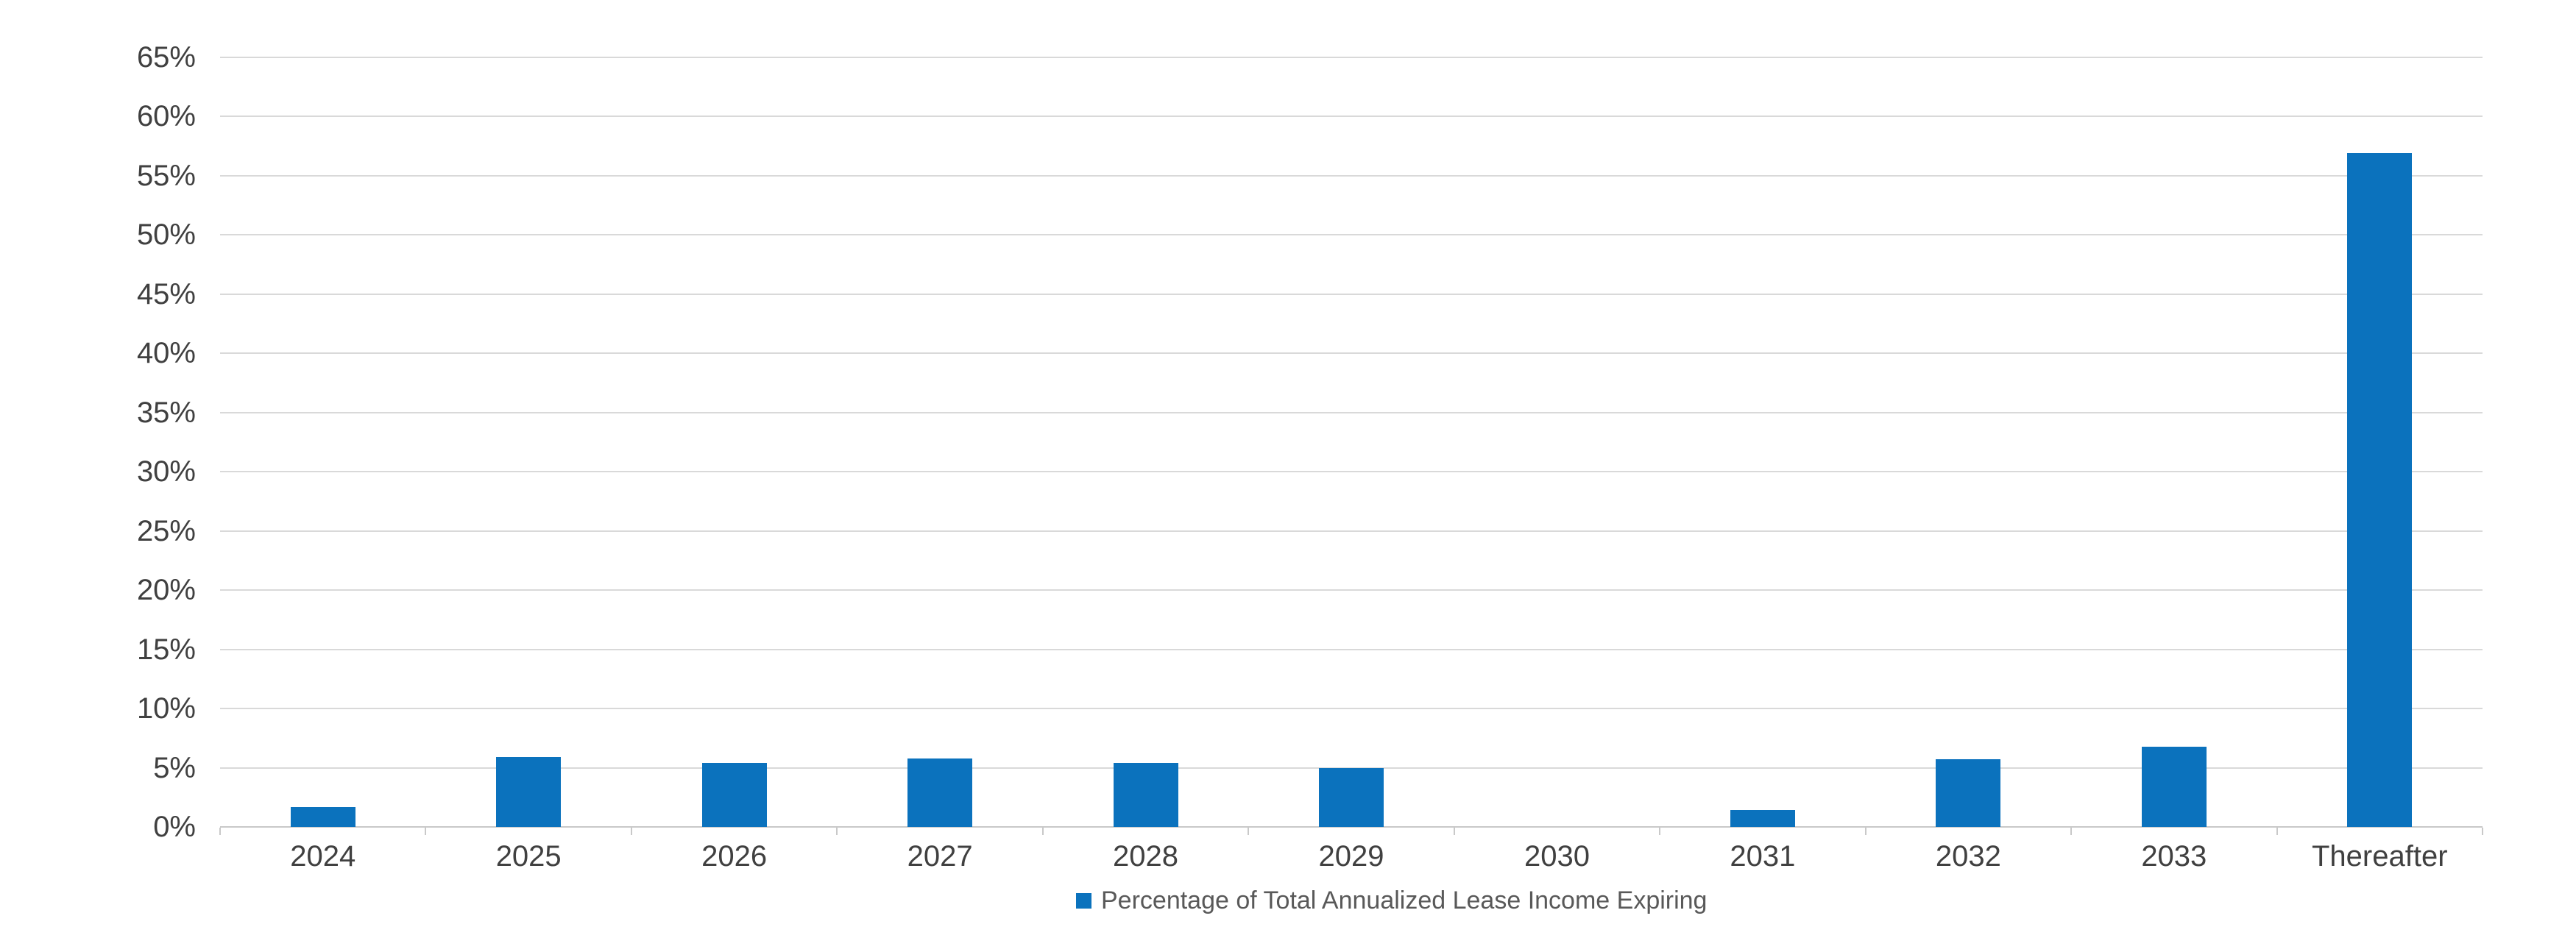 The image size is (2576, 938). I want to click on y-tick-label-60%: 60%, so click(166, 116).